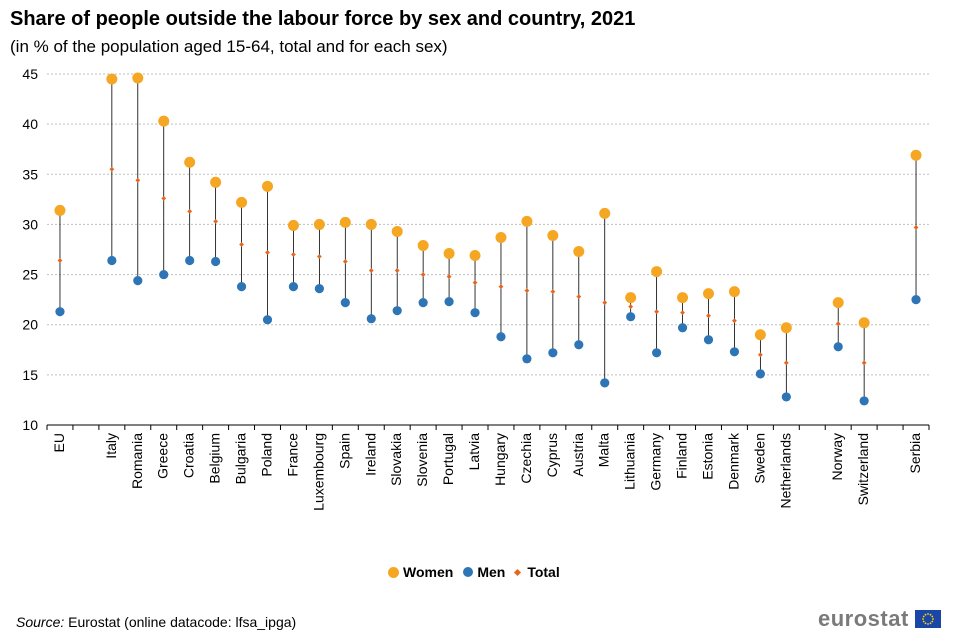  What do you see at coordinates (656, 462) in the screenshot?
I see `x-tick-label: Germany` at bounding box center [656, 462].